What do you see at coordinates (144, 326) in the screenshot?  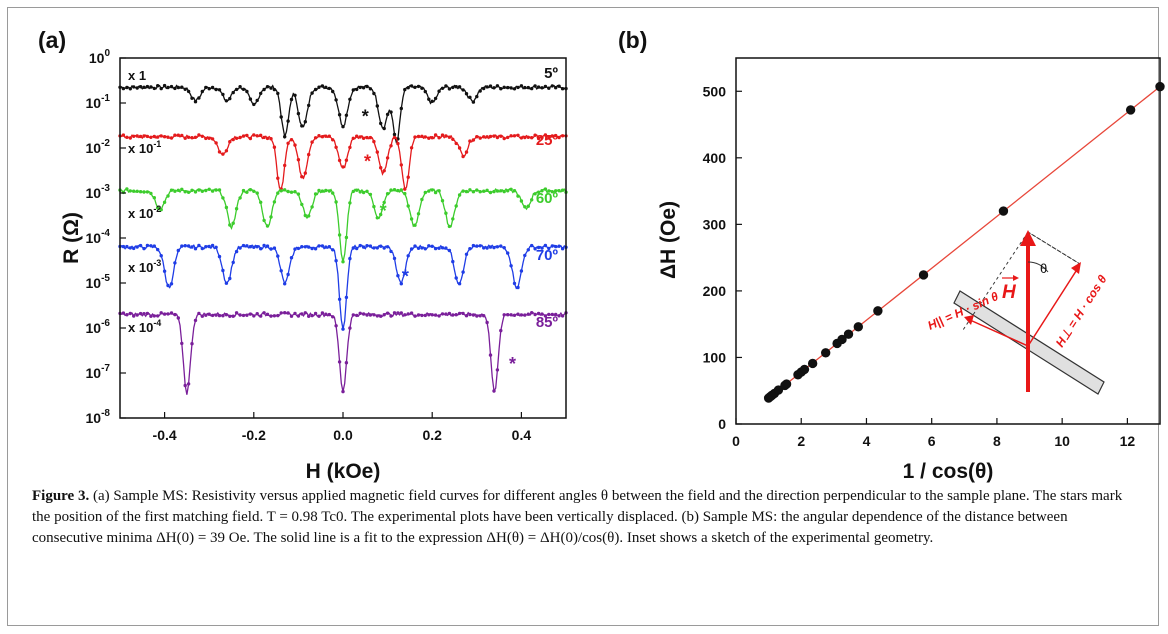 I see `panel-a-scale-label: x 10-4` at bounding box center [144, 326].